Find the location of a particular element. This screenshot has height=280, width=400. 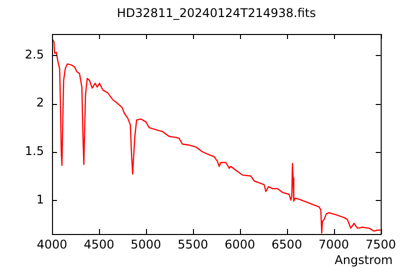

x-tick-label: 4500 is located at coordinates (99, 244).